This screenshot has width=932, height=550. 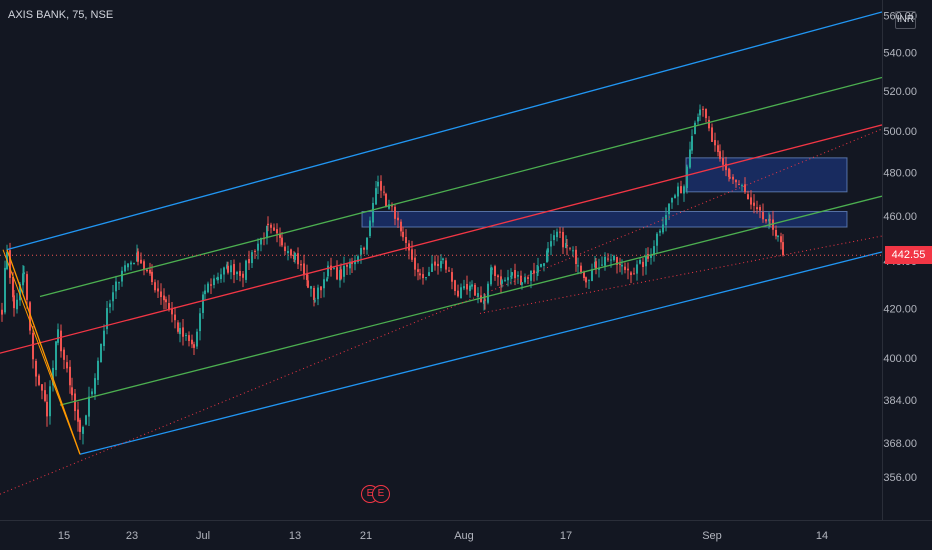 What do you see at coordinates (680, 274) in the screenshot?
I see `dotted-trend-line` at bounding box center [680, 274].